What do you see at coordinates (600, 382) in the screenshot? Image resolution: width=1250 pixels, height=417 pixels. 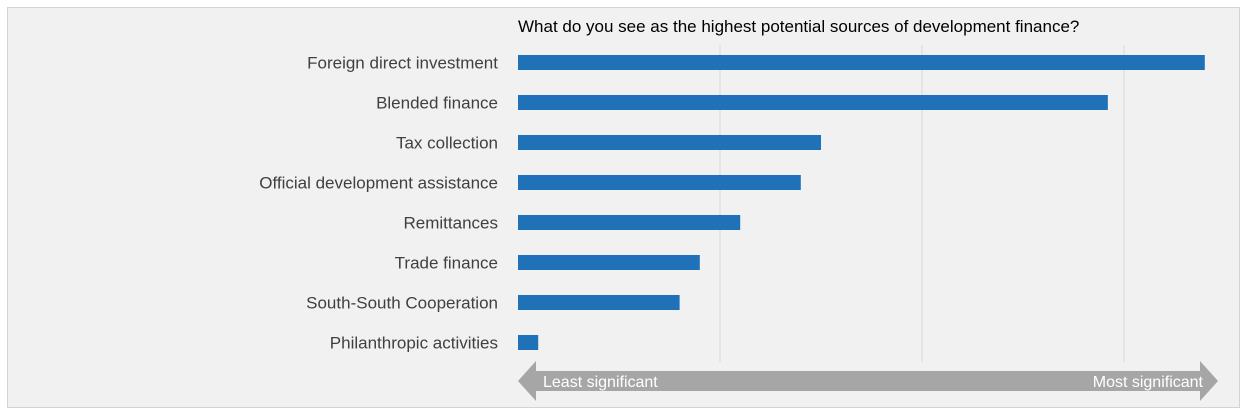 I see `arrow-label-least-significant: Least significant` at bounding box center [600, 382].